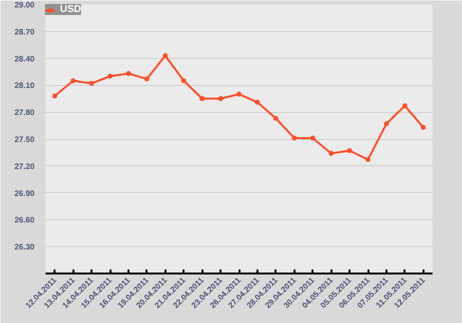 The width and height of the screenshot is (462, 323). I want to click on legend-label: USD, so click(71, 9).